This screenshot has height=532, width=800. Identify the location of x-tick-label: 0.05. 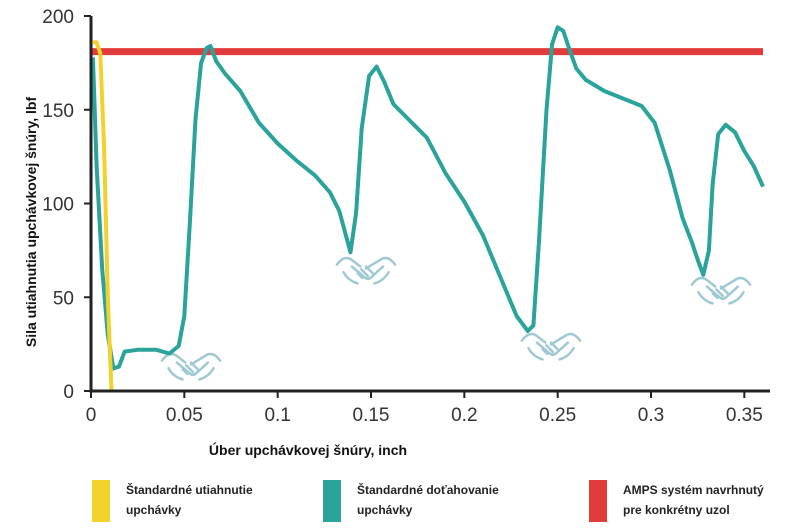
(184, 415).